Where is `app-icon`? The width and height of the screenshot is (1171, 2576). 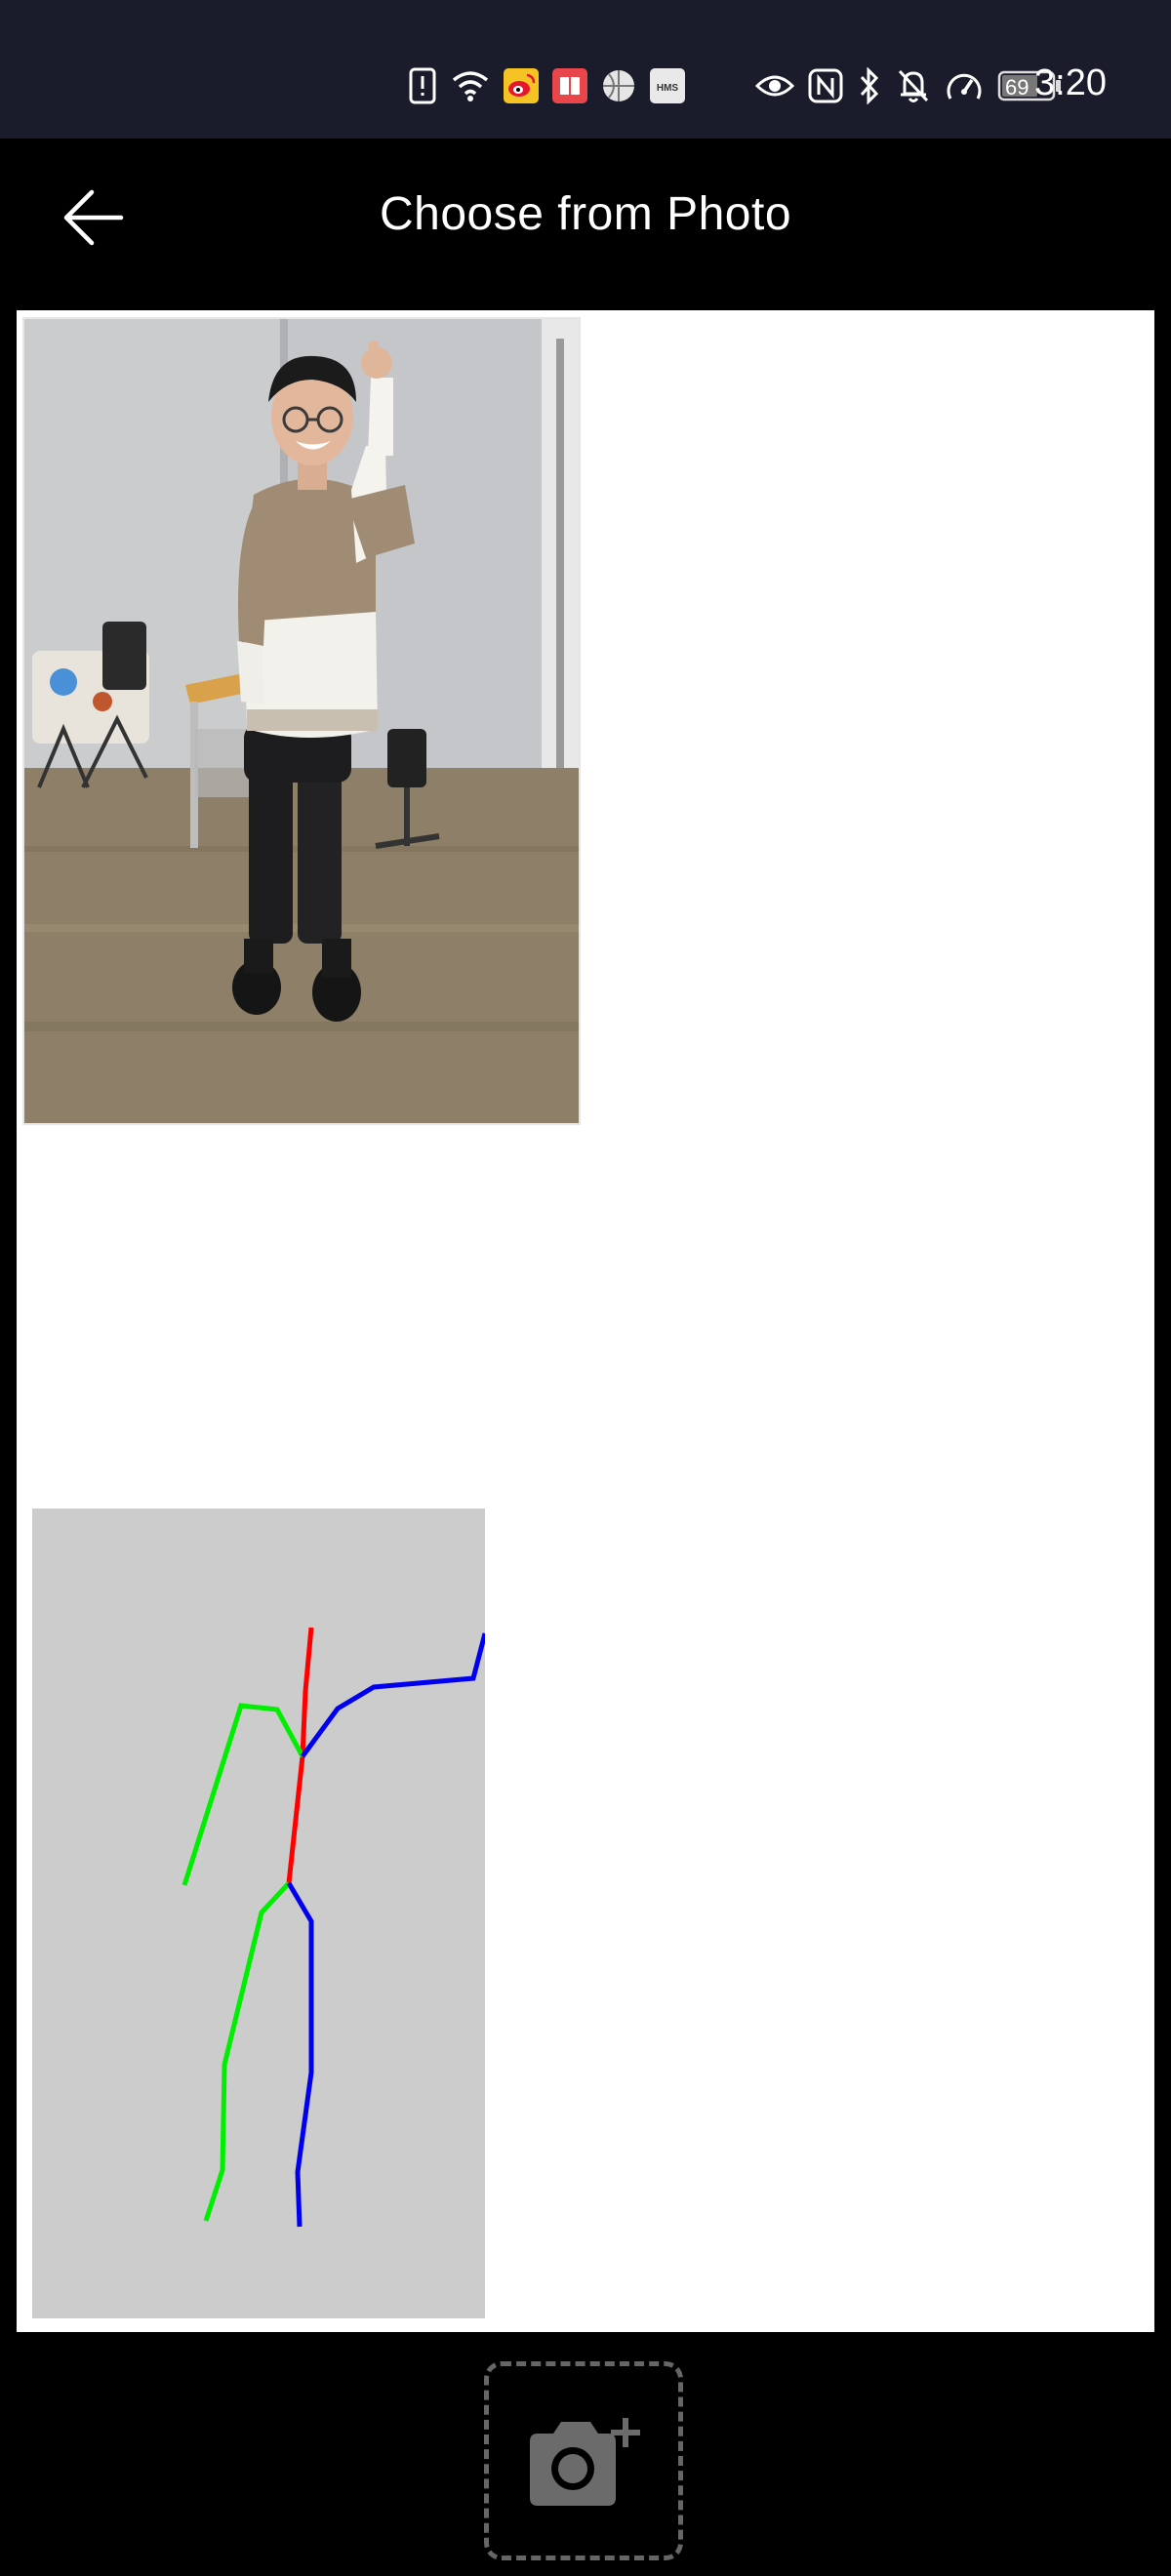 app-icon is located at coordinates (618, 85).